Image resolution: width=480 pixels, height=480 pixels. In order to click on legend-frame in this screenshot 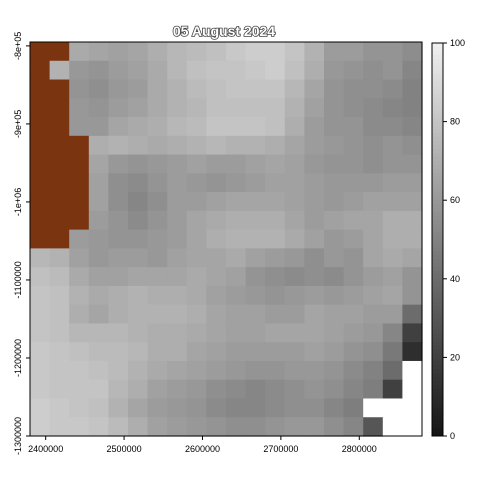, I will do `click(437, 239)`.